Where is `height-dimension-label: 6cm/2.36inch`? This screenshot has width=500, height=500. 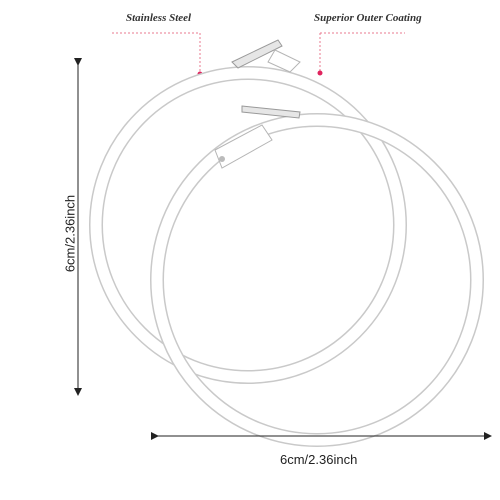 height-dimension-label: 6cm/2.36inch is located at coordinates (70, 233).